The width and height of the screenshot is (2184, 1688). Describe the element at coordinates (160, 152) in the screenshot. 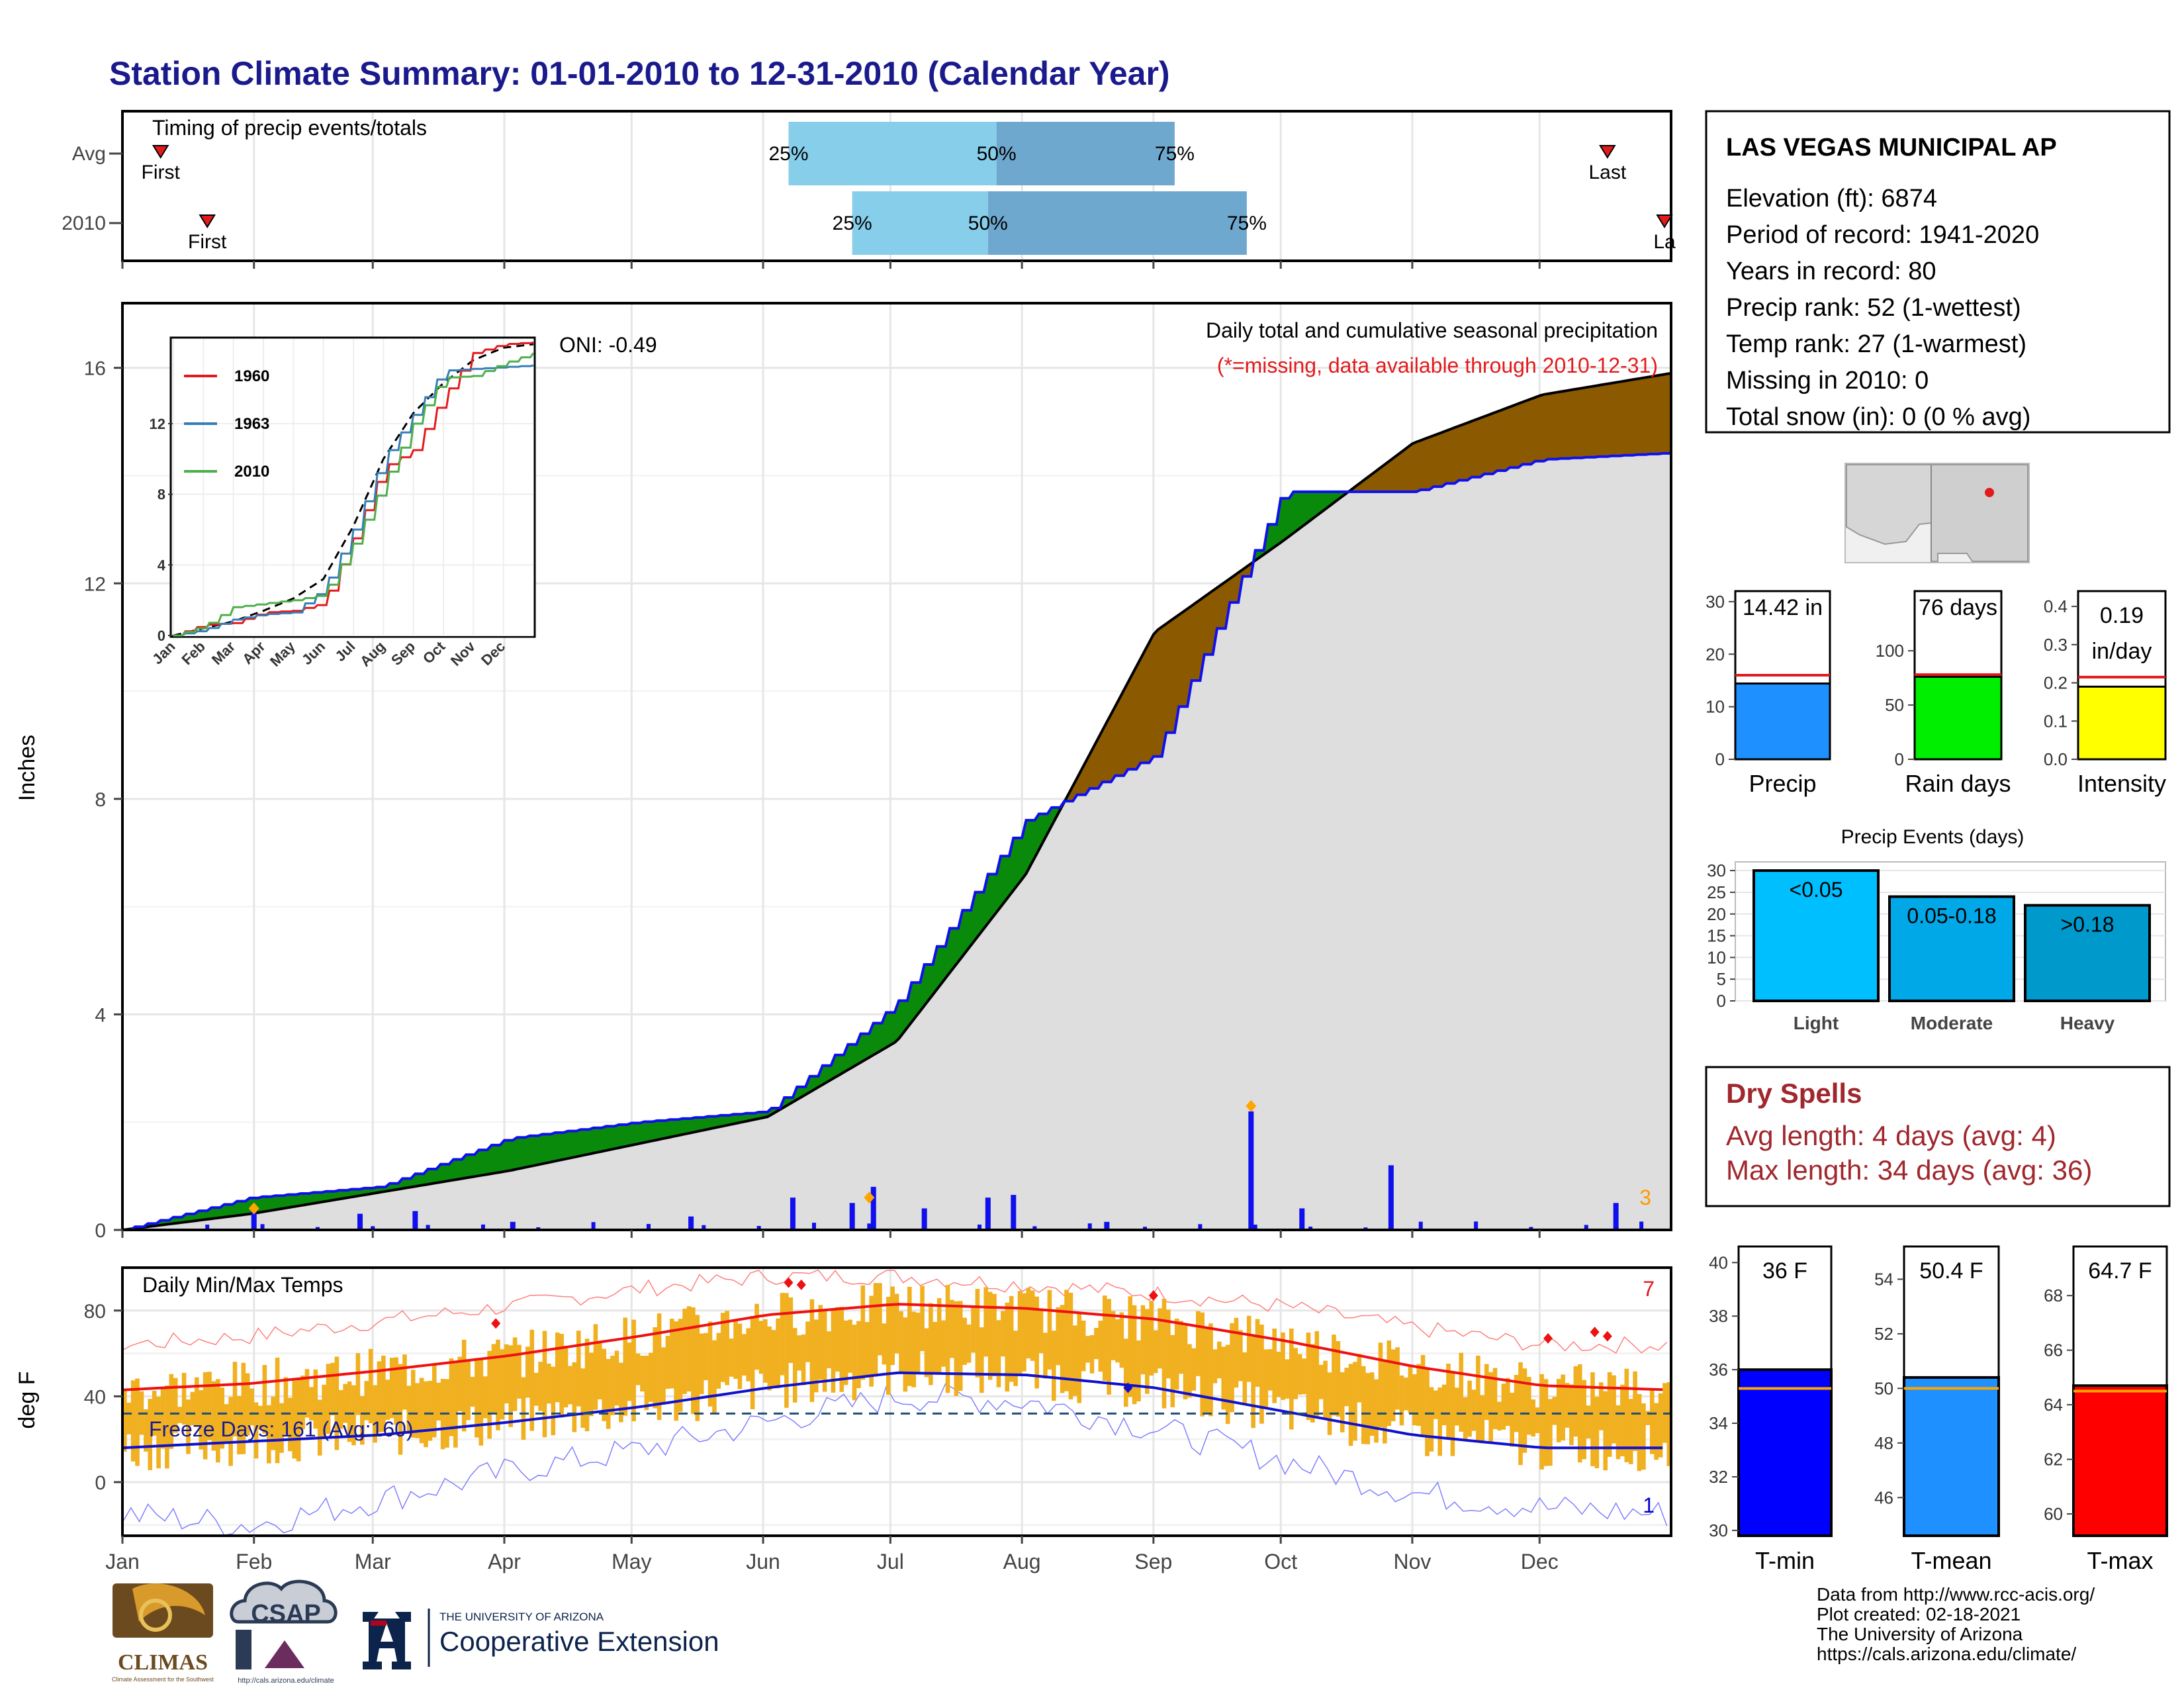

I see `first-event-marker` at that location.